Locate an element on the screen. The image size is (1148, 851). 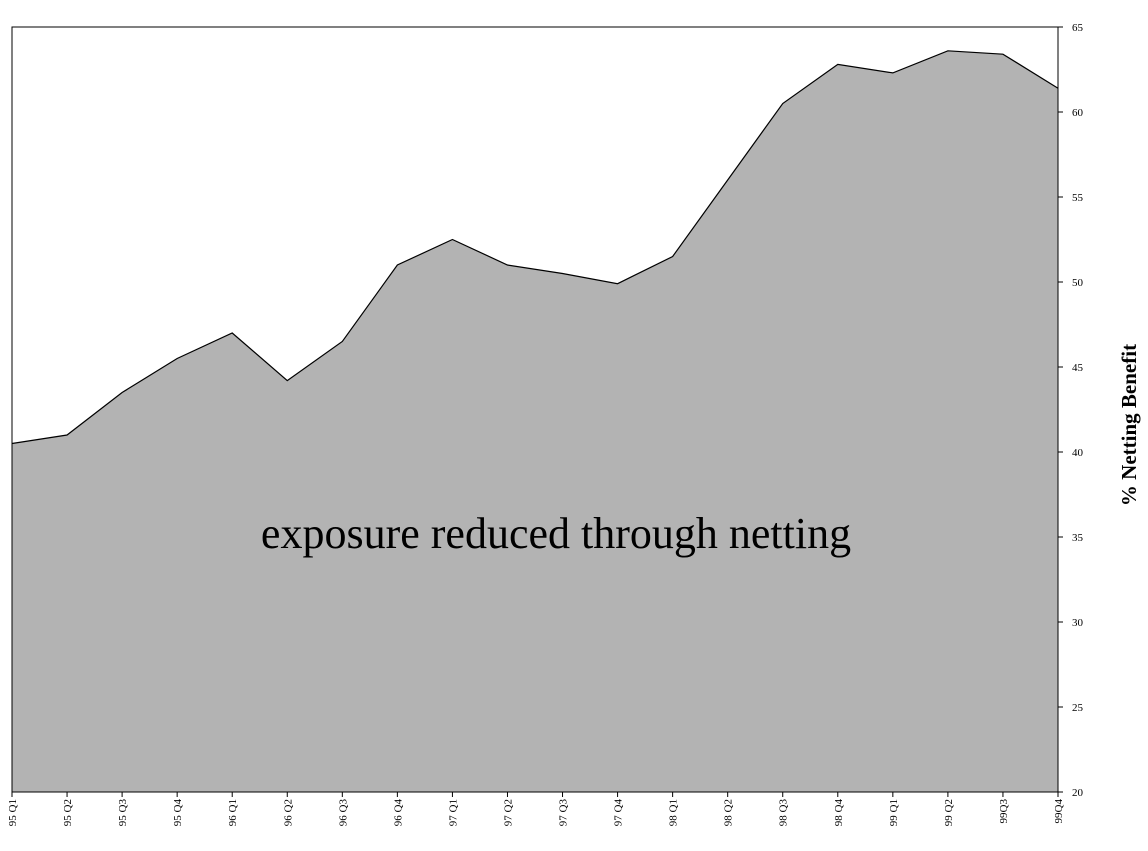
y-axis-tick-labels: 20 25 30 35 40 45 50 55 60 65 is located at coordinates (1071, 410).